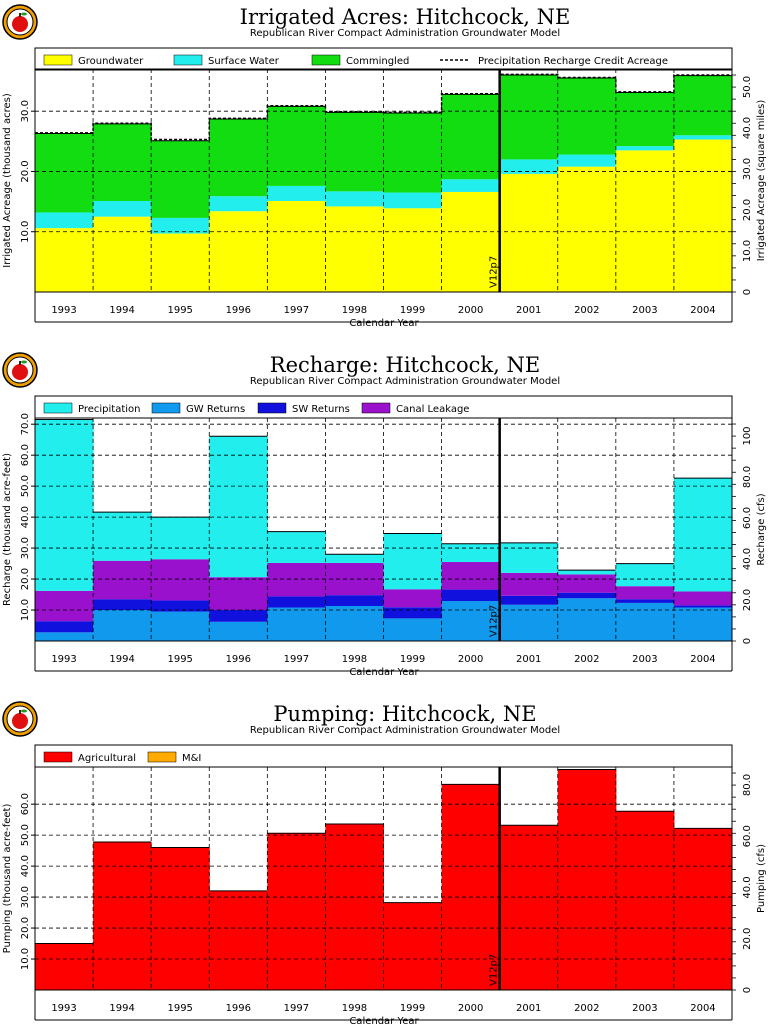 The image size is (768, 1024). What do you see at coordinates (238, 310) in the screenshot?
I see `x-tick-label: 1996` at bounding box center [238, 310].